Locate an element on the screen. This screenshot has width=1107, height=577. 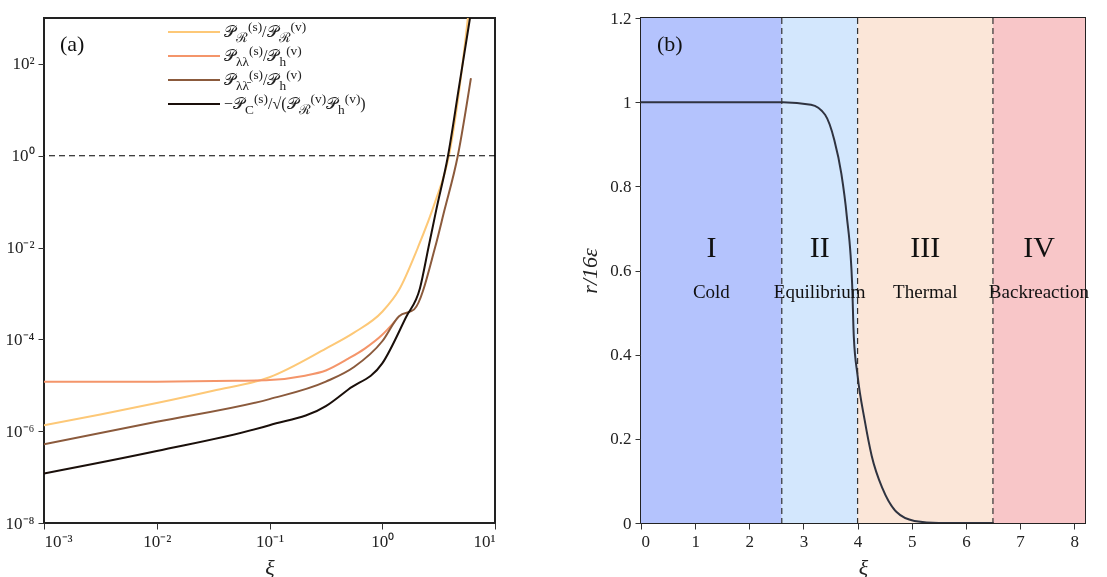
x-tick-label: 1 is located at coordinates (695, 541).